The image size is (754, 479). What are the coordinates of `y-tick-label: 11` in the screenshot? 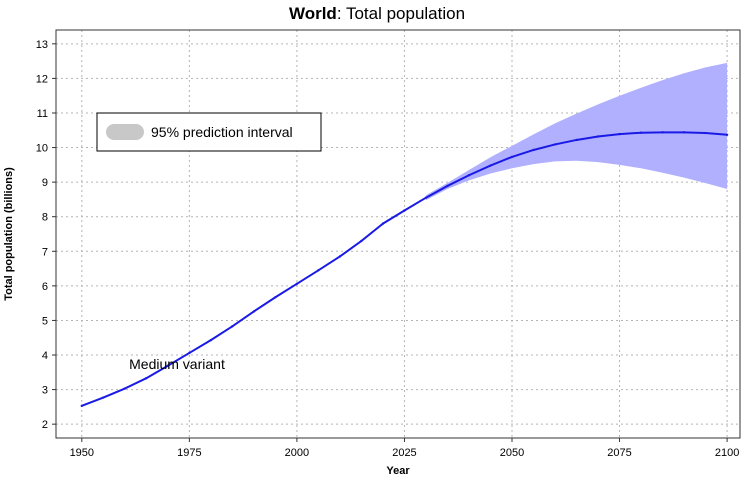 It's located at (42, 114).